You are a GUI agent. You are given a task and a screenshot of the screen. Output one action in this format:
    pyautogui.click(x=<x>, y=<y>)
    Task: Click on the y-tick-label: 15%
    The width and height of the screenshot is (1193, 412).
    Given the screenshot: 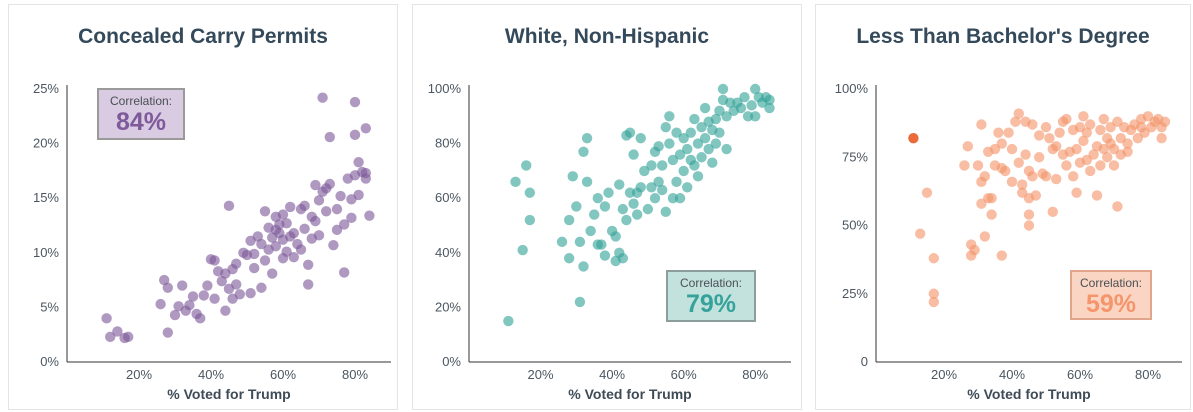 What is the action you would take?
    pyautogui.click(x=46, y=197)
    